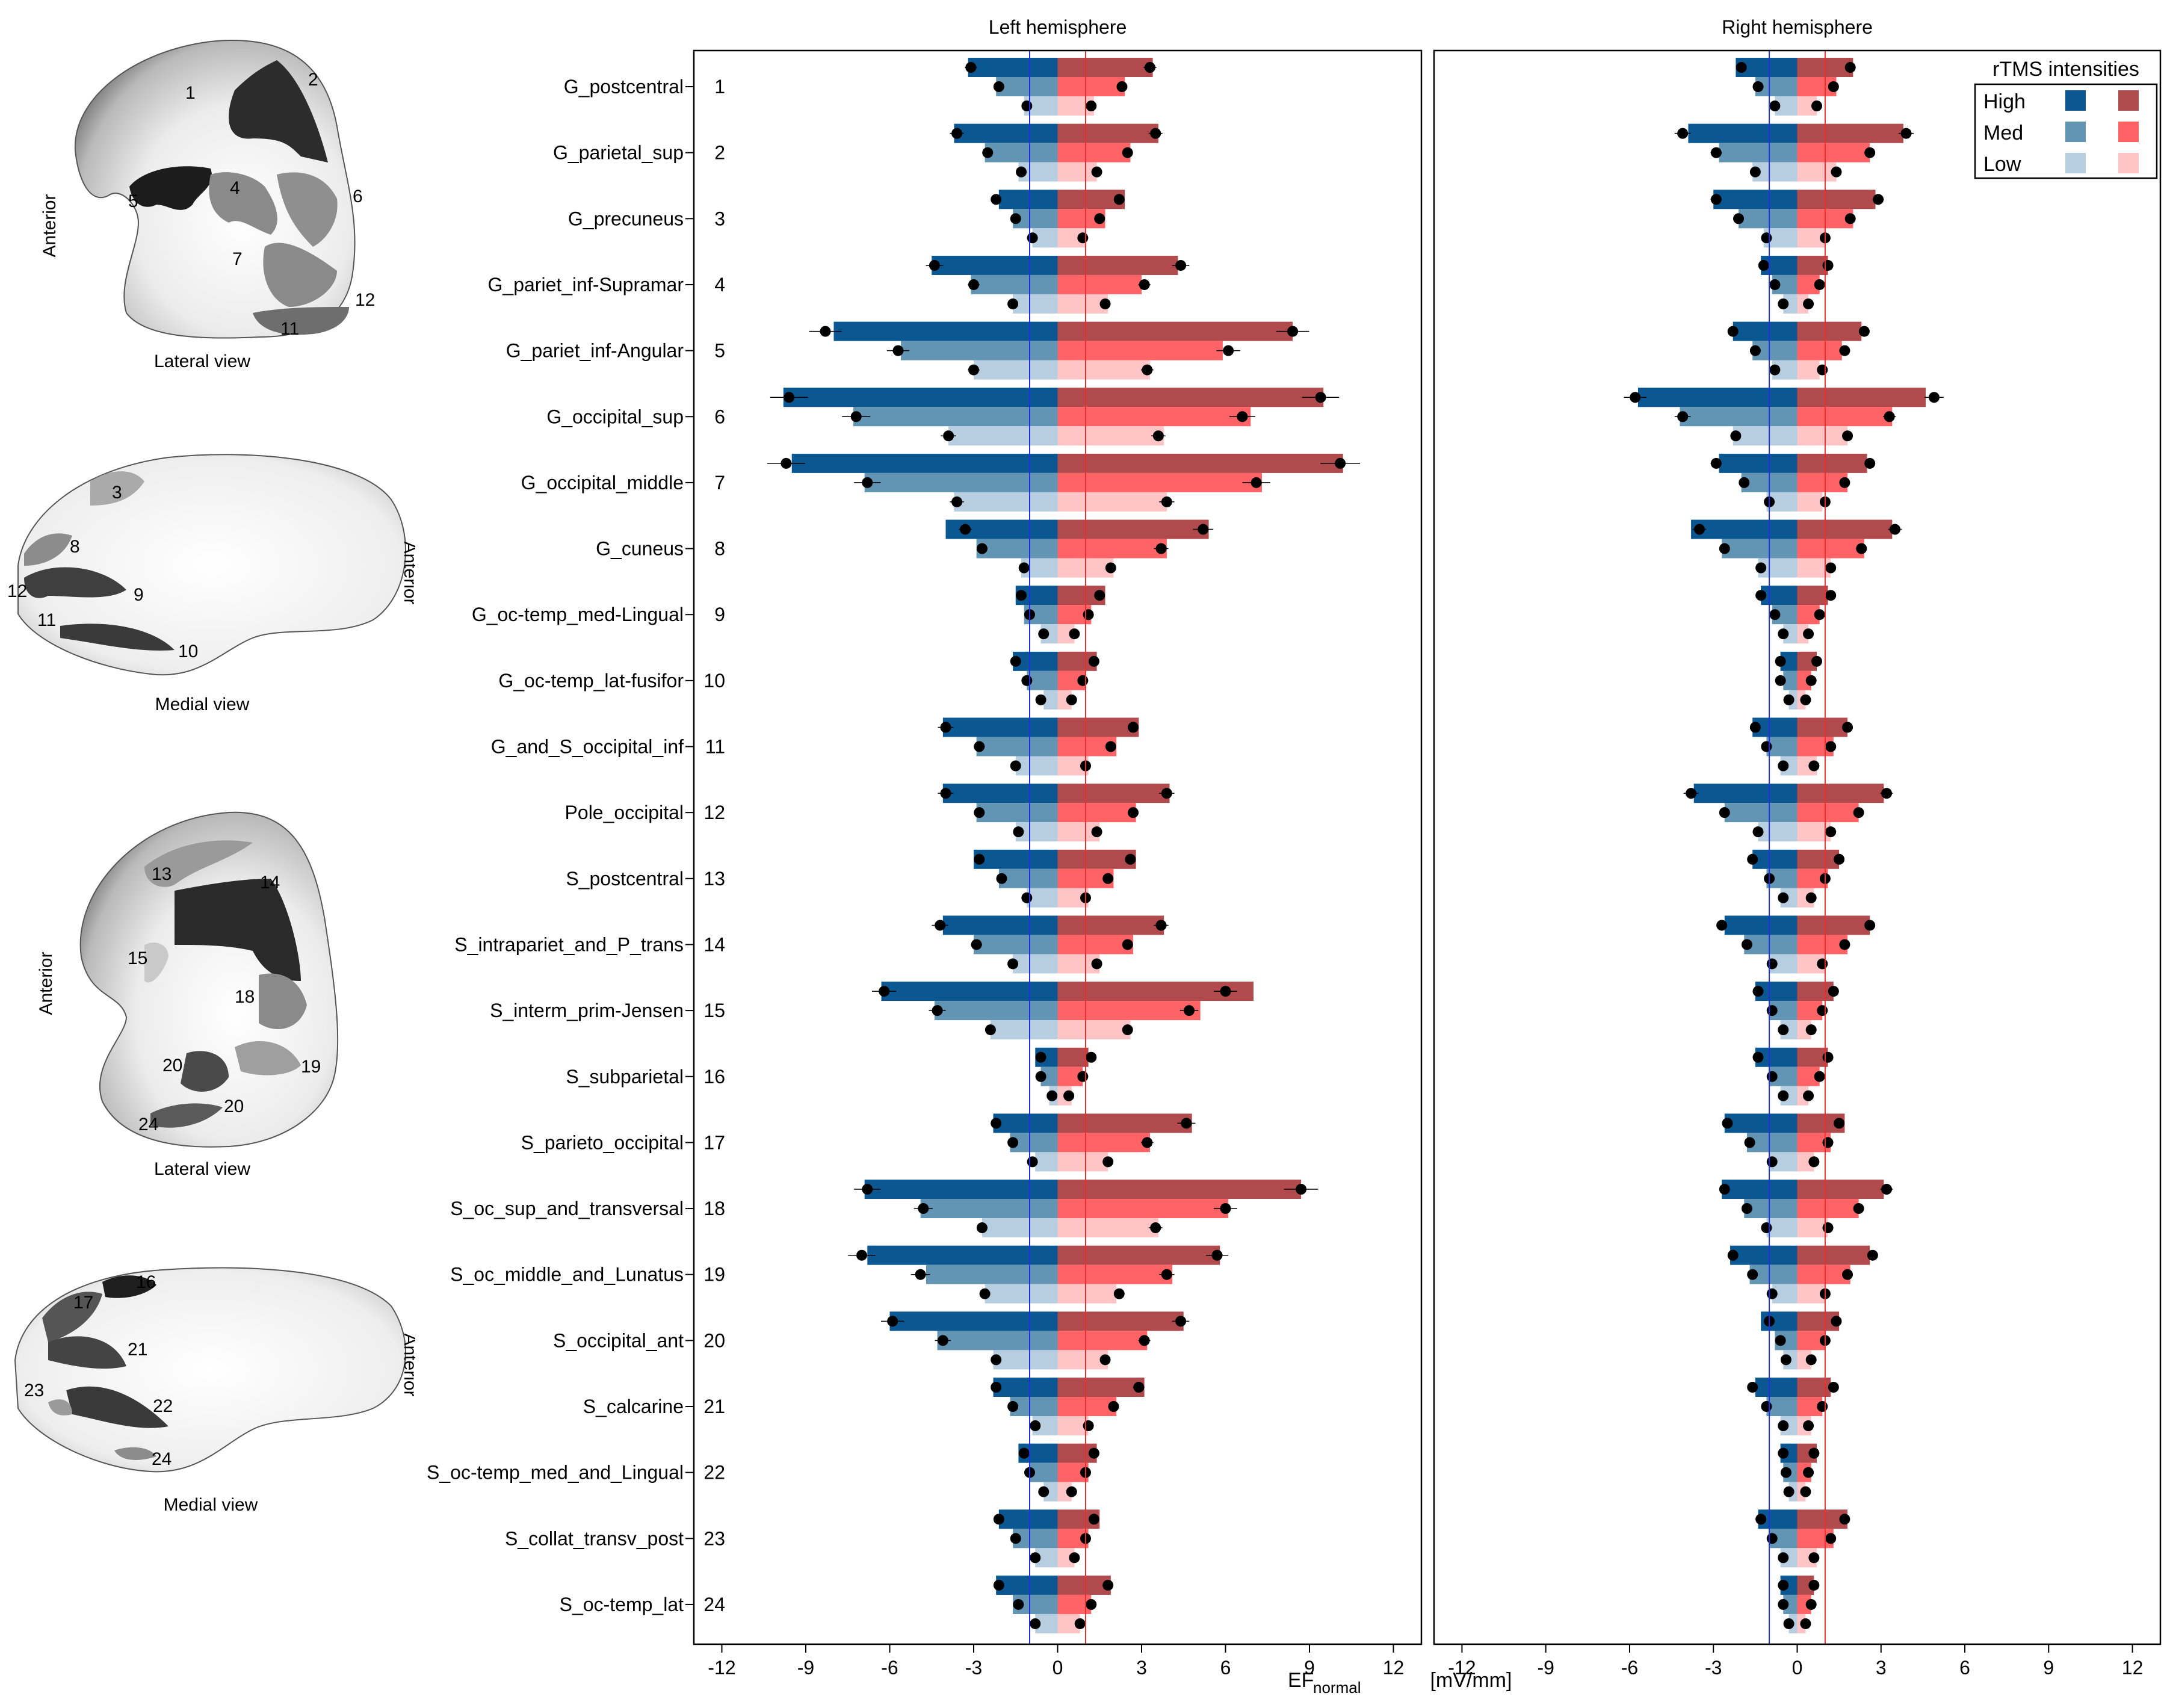  I want to click on region-label: 23, so click(34, 1390).